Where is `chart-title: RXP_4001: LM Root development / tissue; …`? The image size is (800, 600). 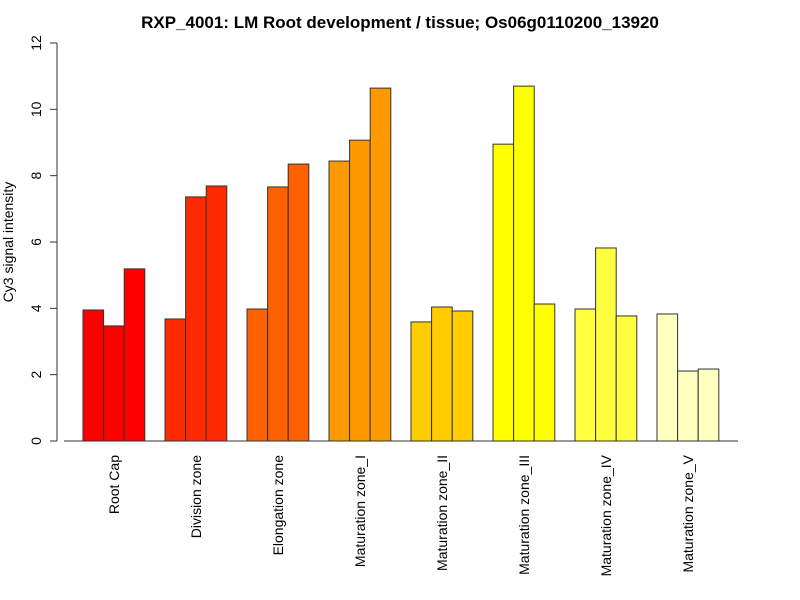 chart-title: RXP_4001: LM Root development / tissue; … is located at coordinates (400, 22).